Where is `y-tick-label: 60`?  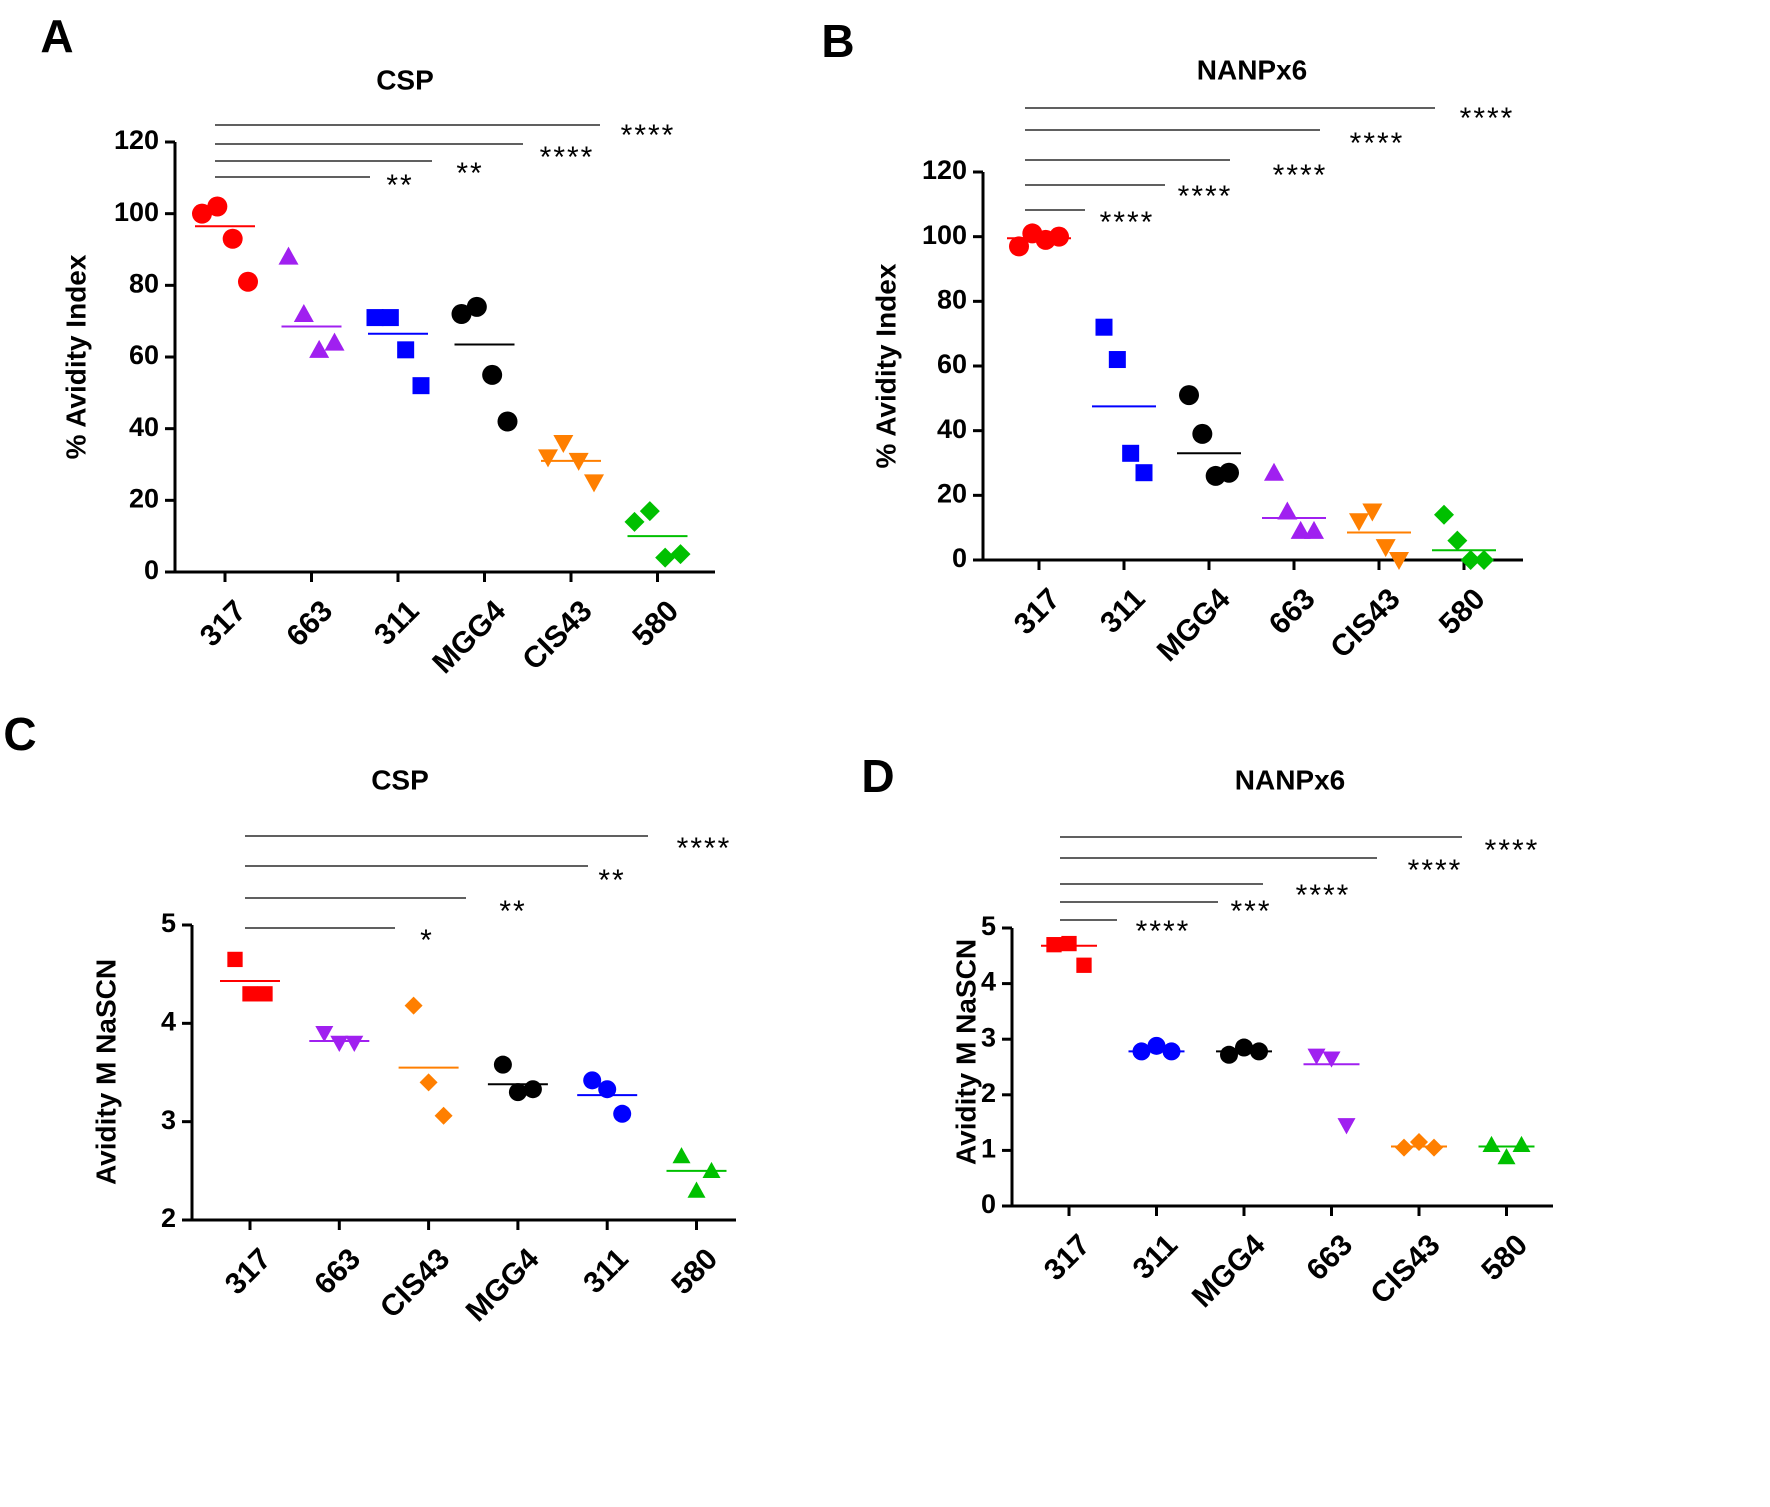 y-tick-label: 60 is located at coordinates (952, 364).